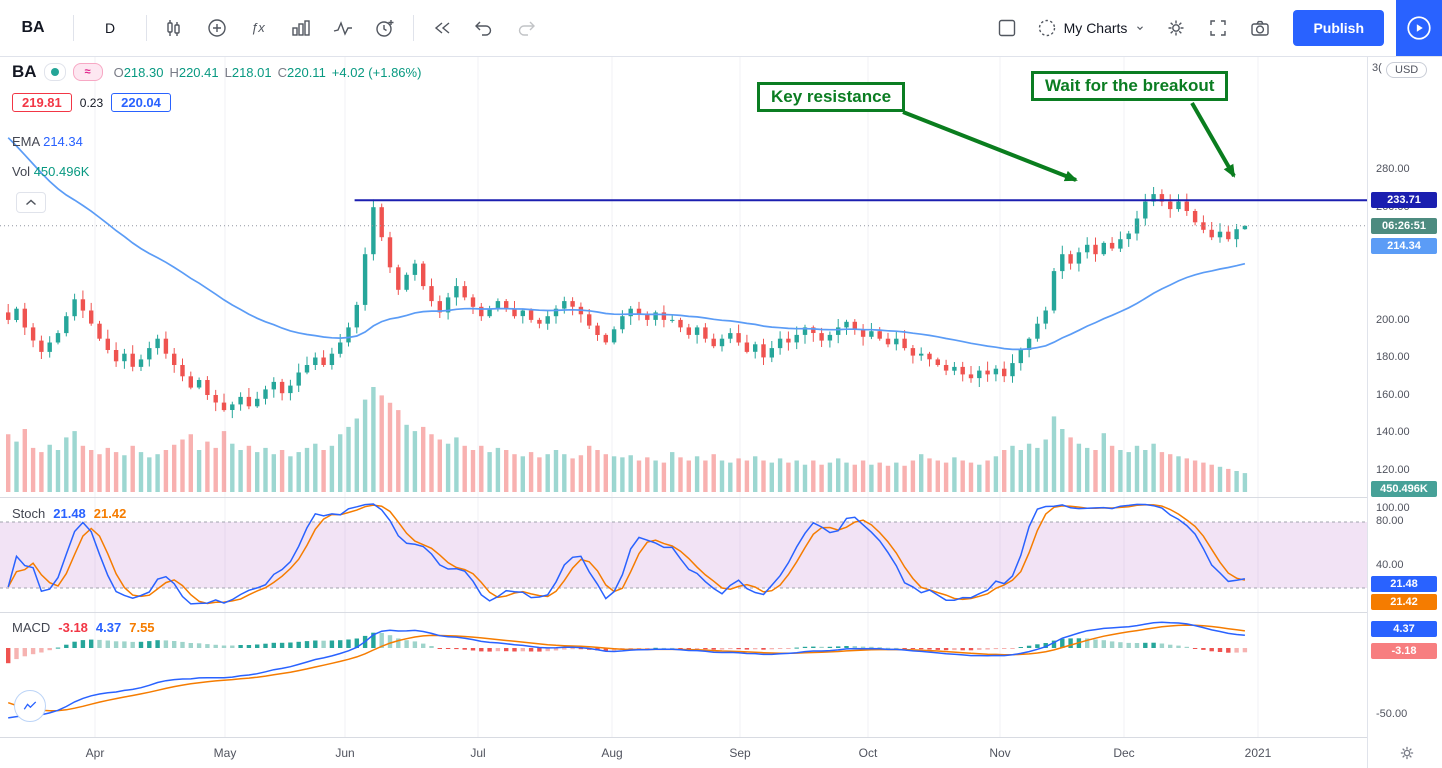  I want to click on undo-icon, so click(484, 28).